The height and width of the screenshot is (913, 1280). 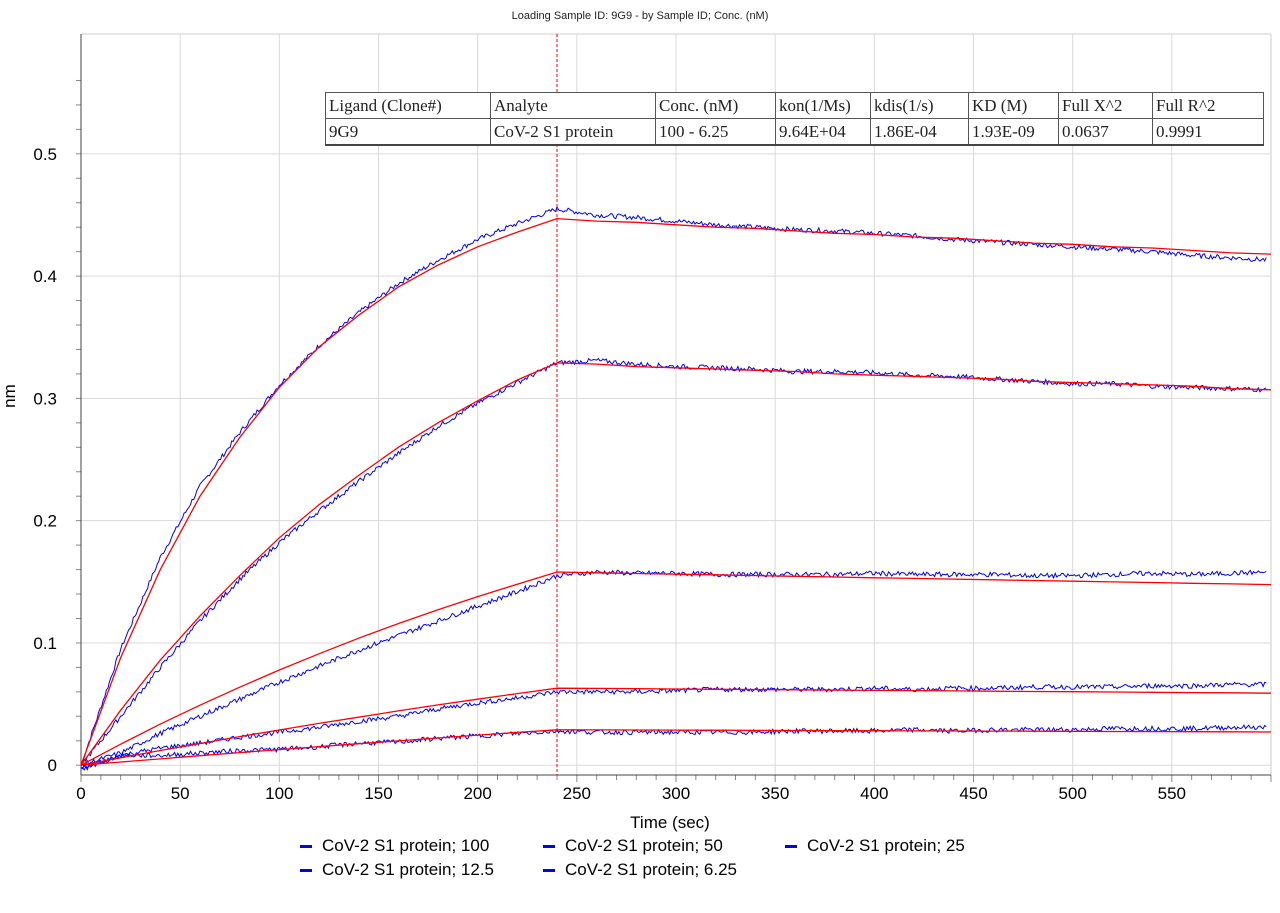 I want to click on x-tick-label: 100, so click(x=279, y=793).